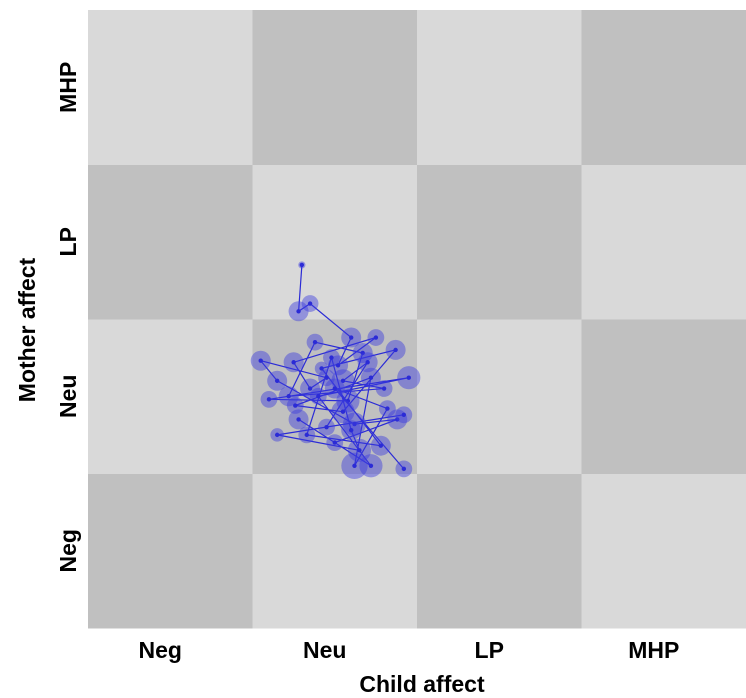 The width and height of the screenshot is (746, 698). Describe the element at coordinates (653, 650) in the screenshot. I see `x-tick-label: MHP` at that location.